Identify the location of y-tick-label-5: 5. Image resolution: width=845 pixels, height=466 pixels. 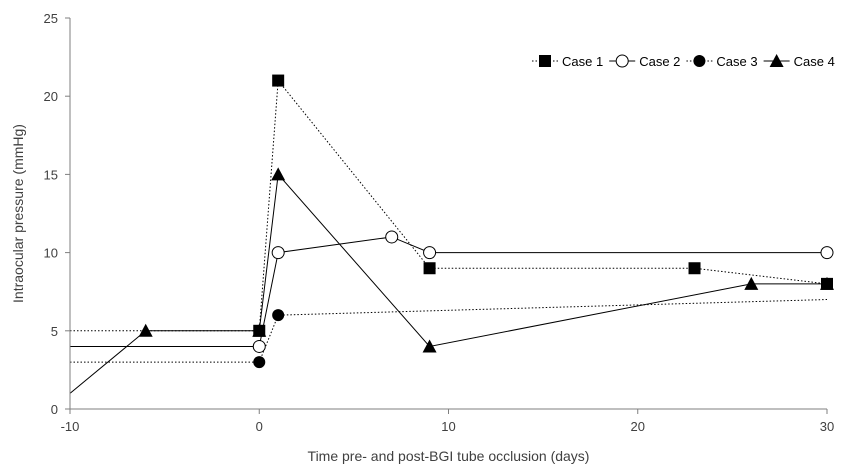
(54, 331).